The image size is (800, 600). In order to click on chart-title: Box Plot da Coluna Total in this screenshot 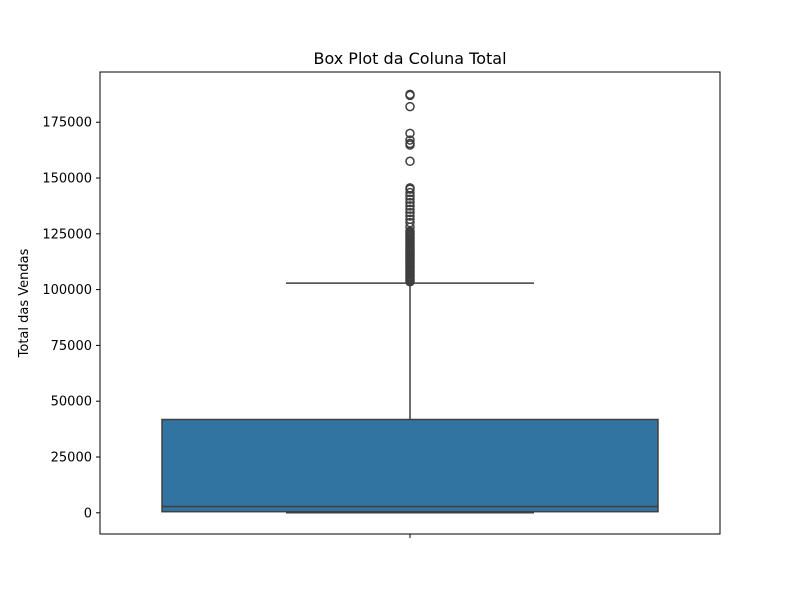, I will do `click(409, 58)`.